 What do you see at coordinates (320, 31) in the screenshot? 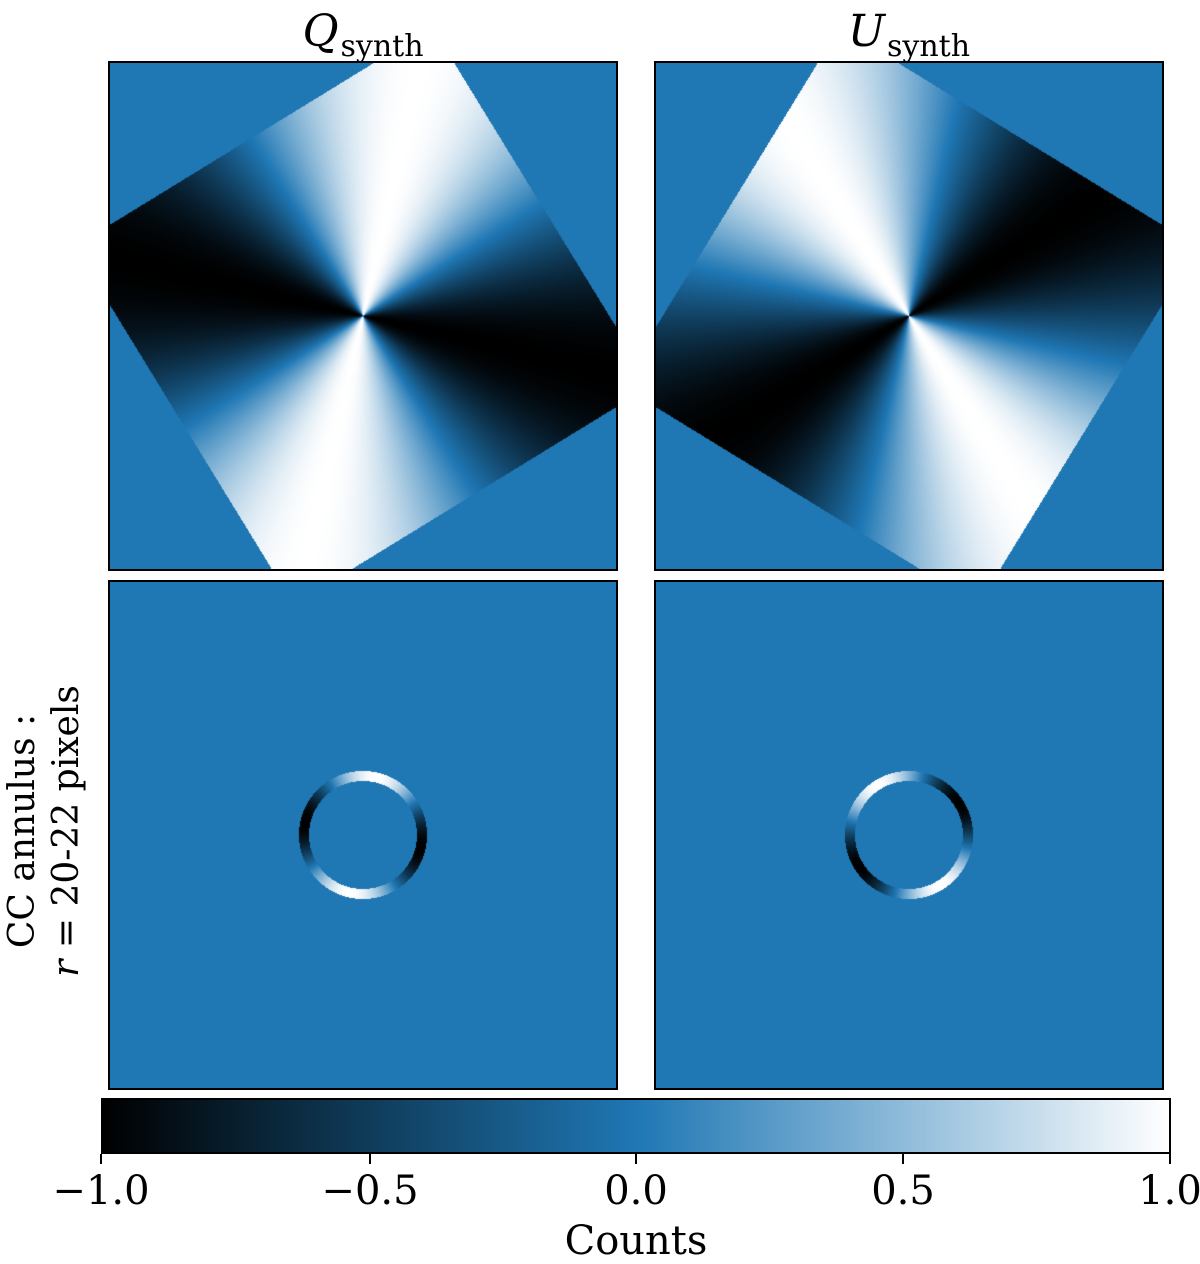
I see `title-q-main: Q` at bounding box center [320, 31].